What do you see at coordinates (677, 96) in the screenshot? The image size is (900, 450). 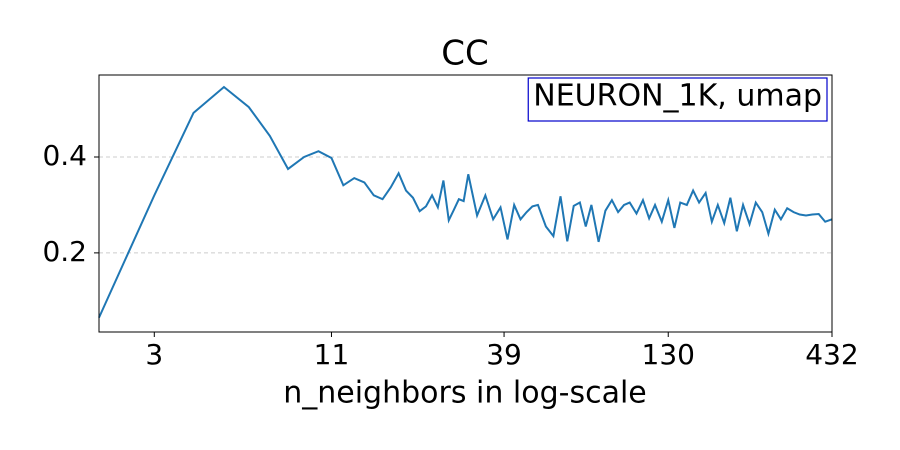 I see `annotation: NEURON_1K, umap` at bounding box center [677, 96].